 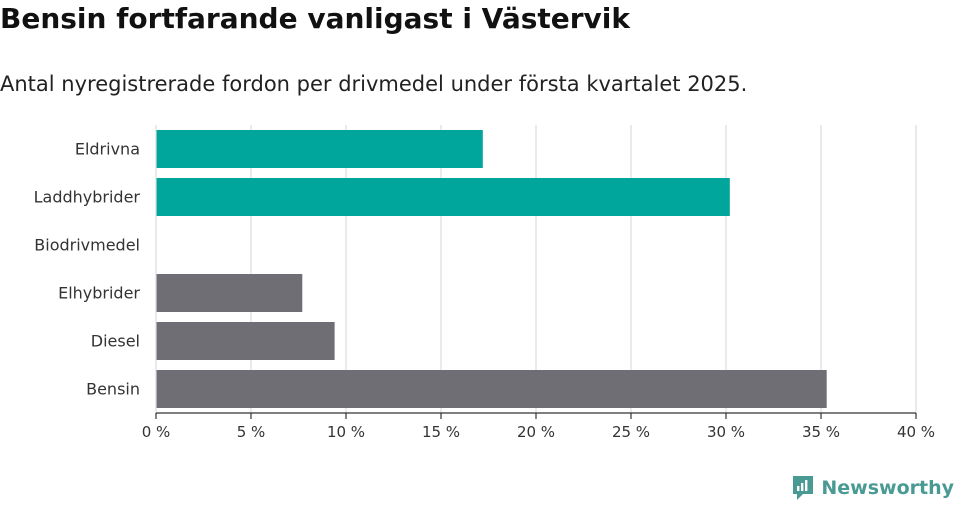 What do you see at coordinates (631, 432) in the screenshot?
I see `x-tick-label-25: 25 %` at bounding box center [631, 432].